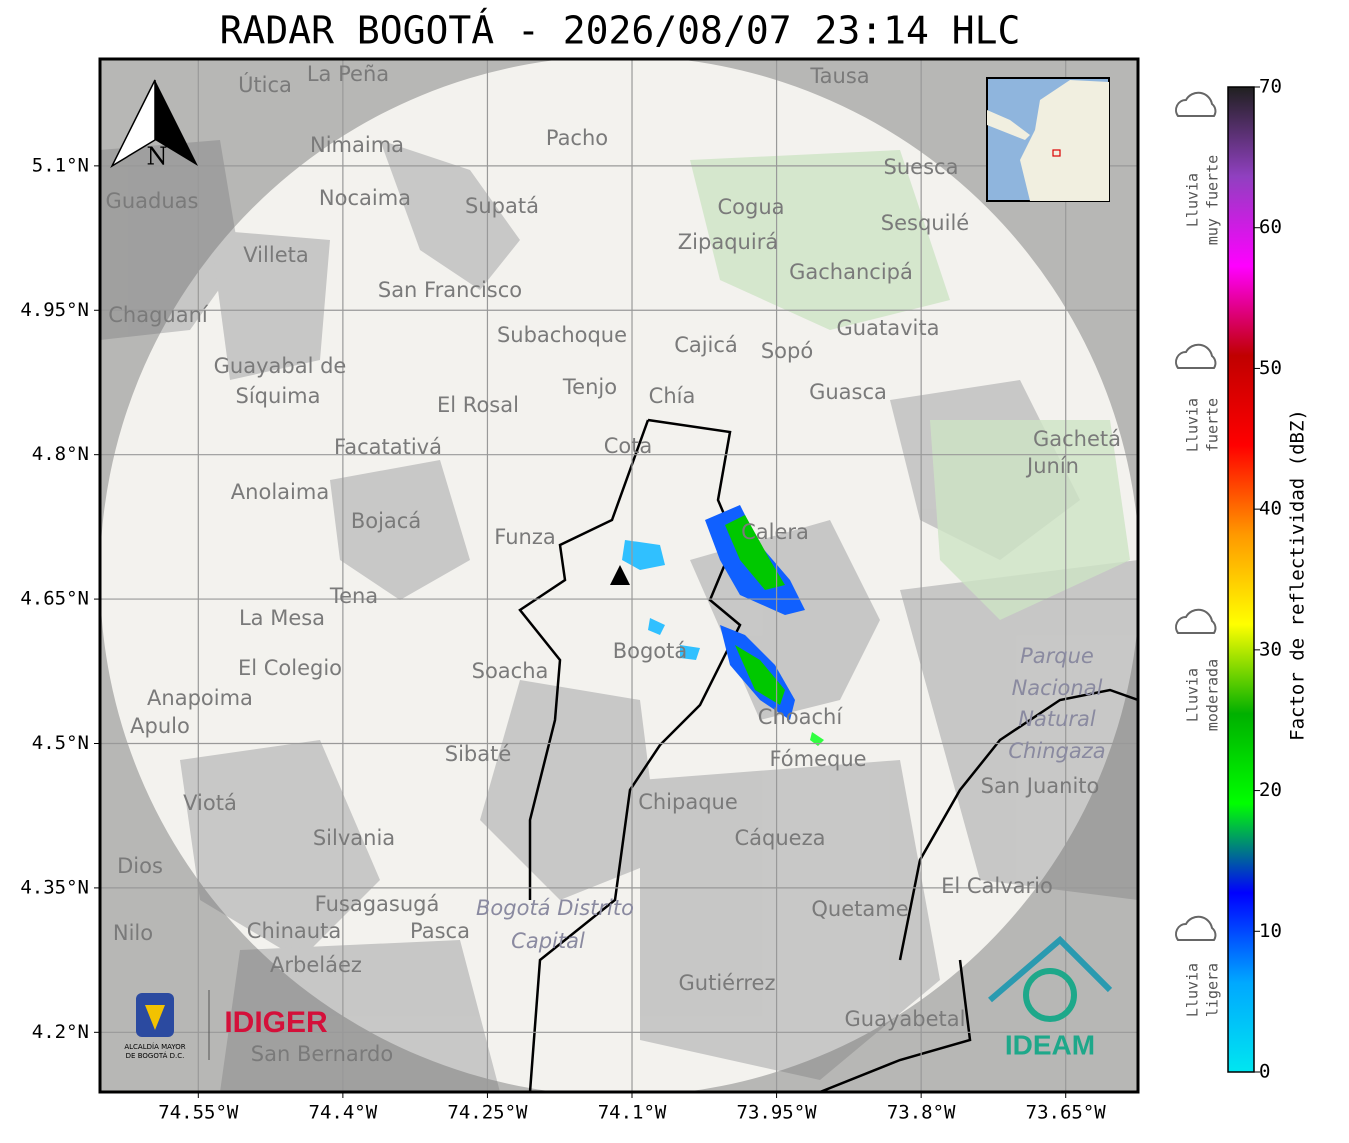 The image size is (1349, 1143). What do you see at coordinates (60, 165) in the screenshot?
I see `y-tick-label: 5.1°N` at bounding box center [60, 165].